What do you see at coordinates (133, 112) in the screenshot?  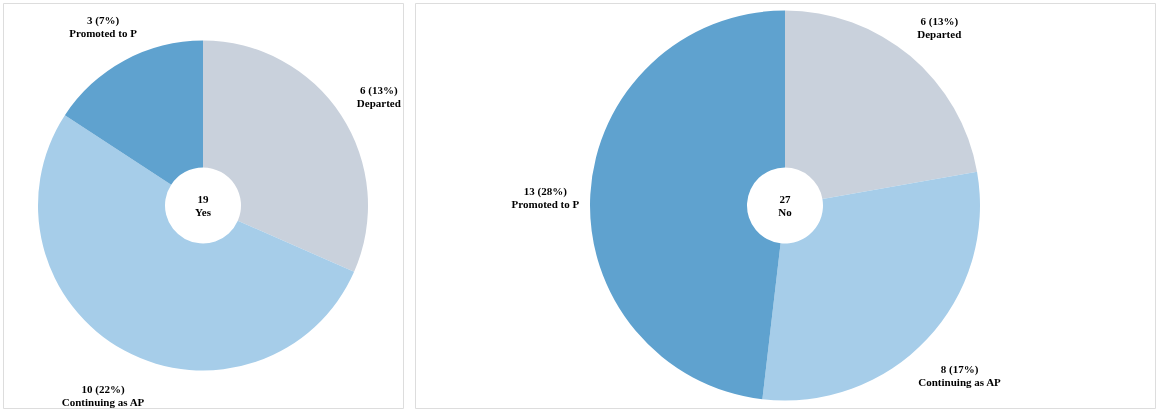 I see `donut-slice` at bounding box center [133, 112].